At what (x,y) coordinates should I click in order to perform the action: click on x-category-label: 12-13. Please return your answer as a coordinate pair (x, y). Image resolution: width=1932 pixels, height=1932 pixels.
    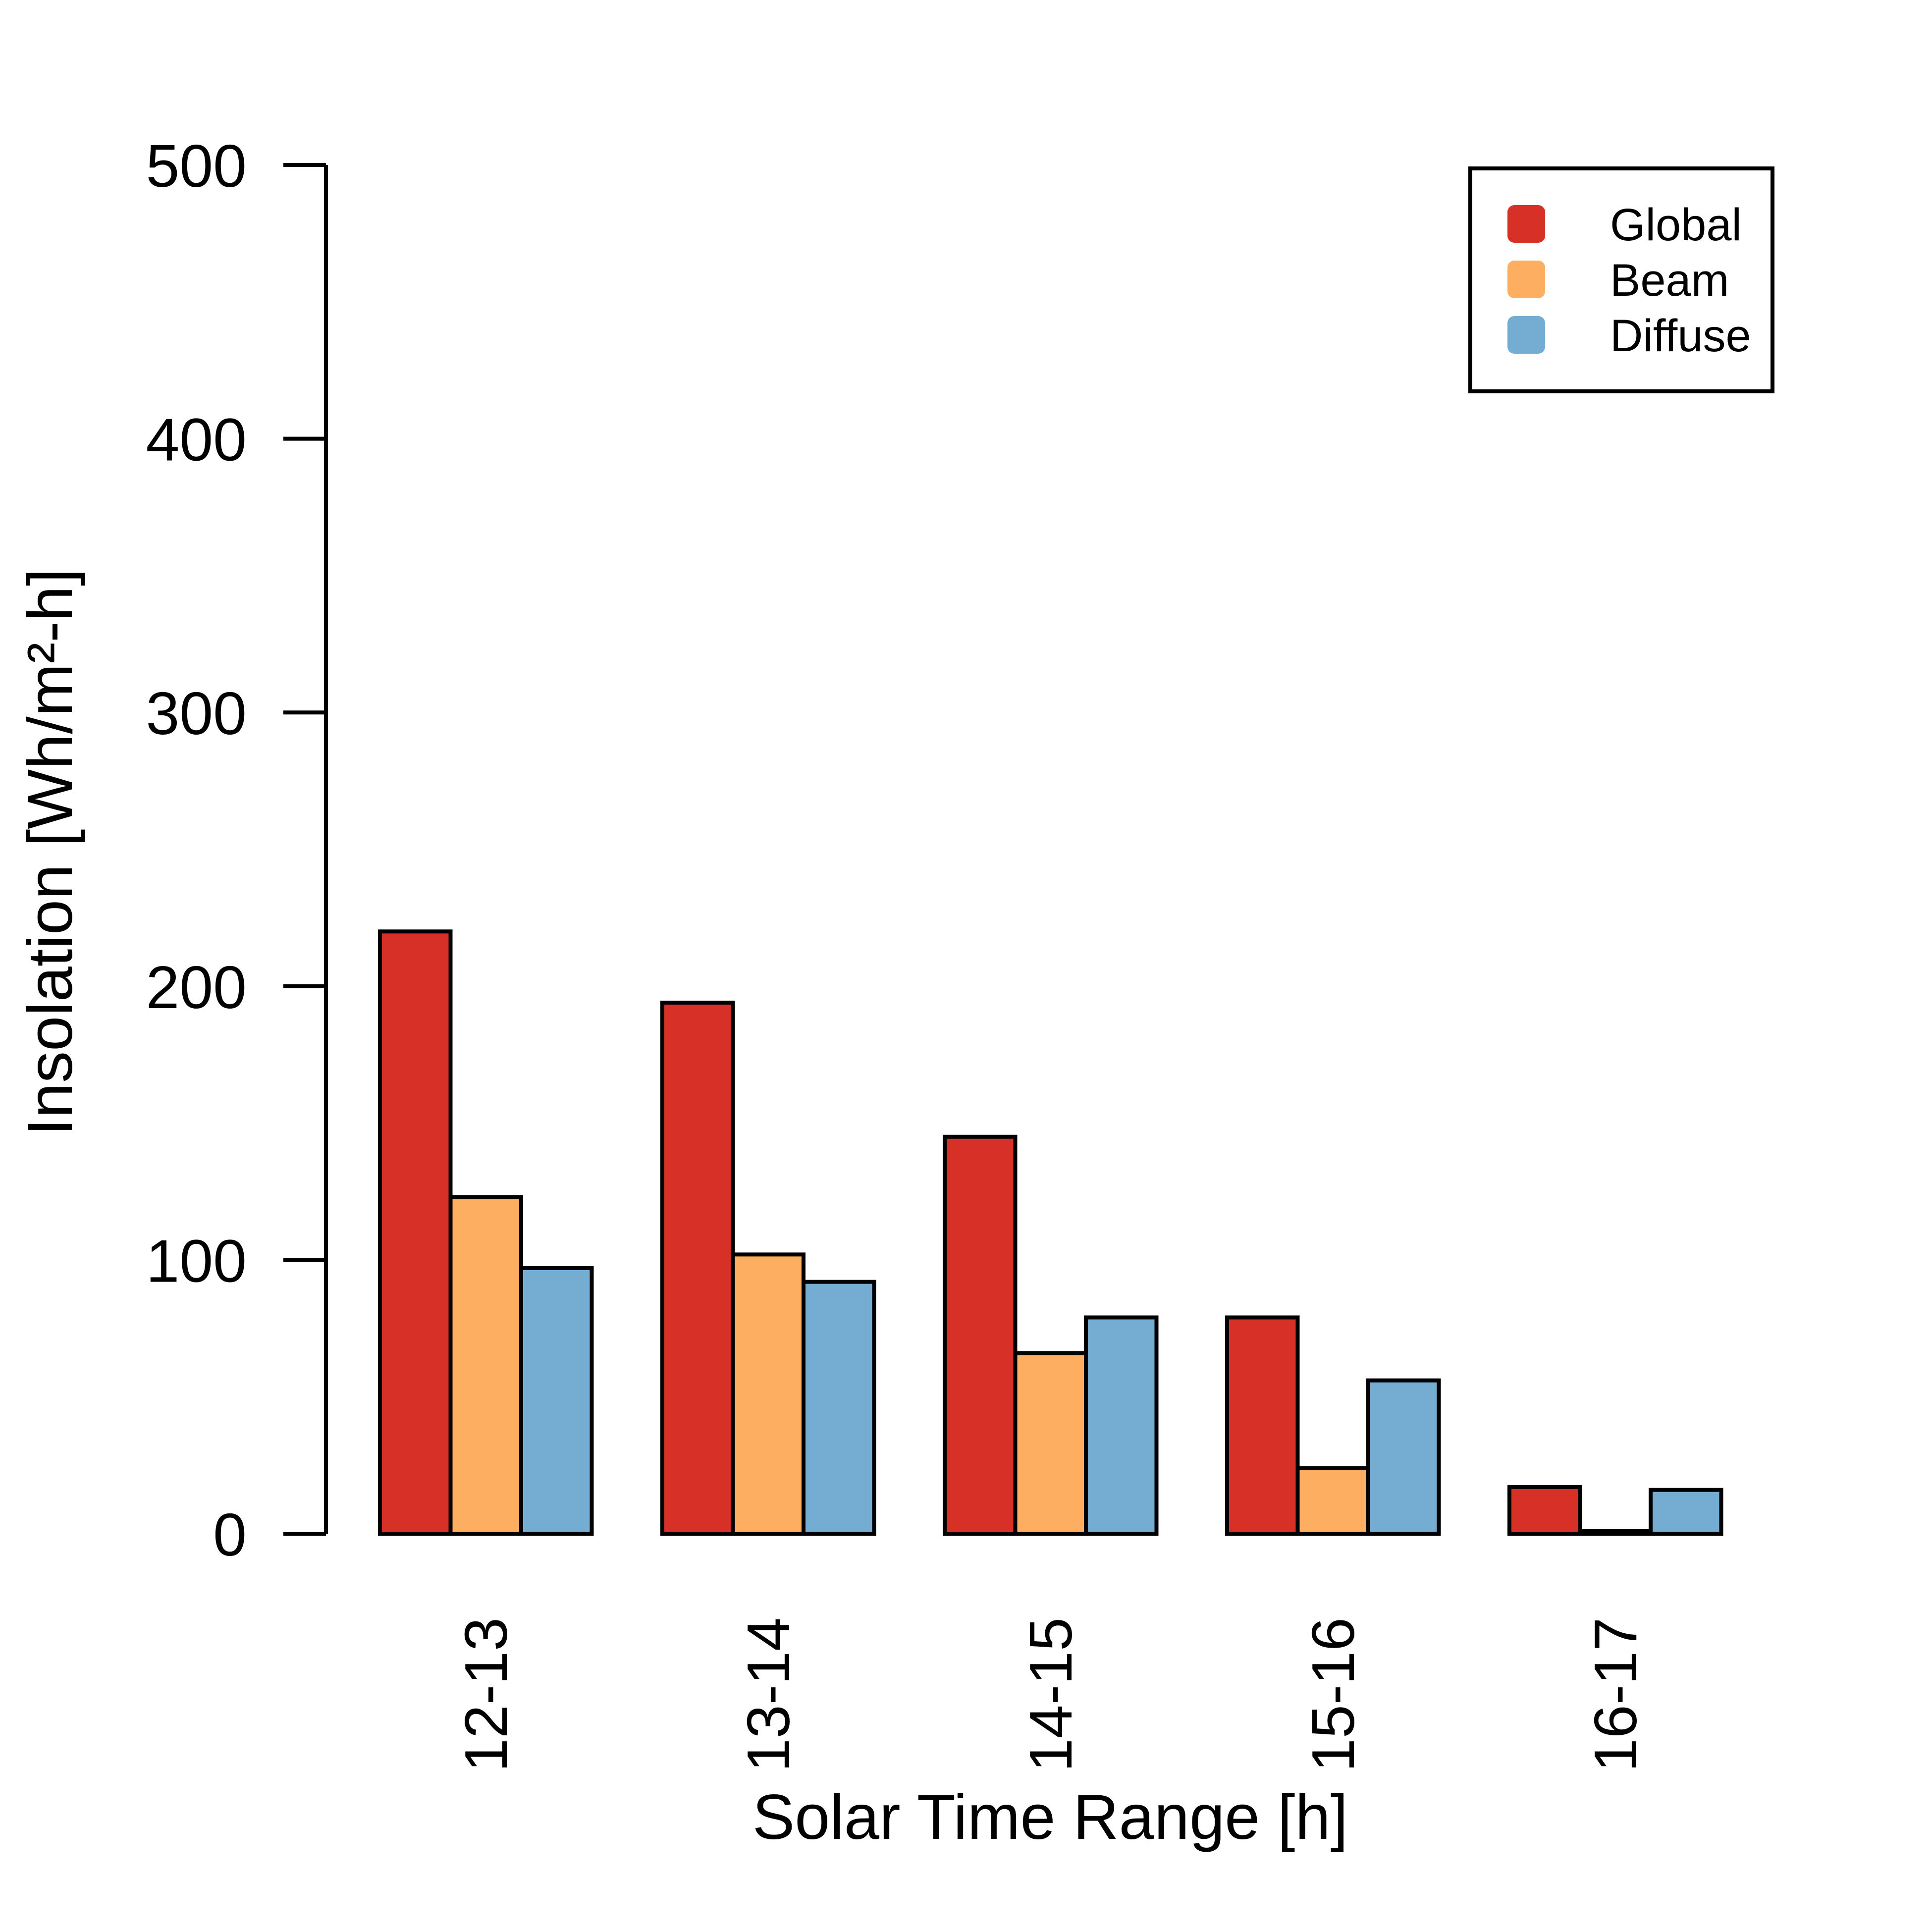
    Looking at the image, I should click on (486, 1695).